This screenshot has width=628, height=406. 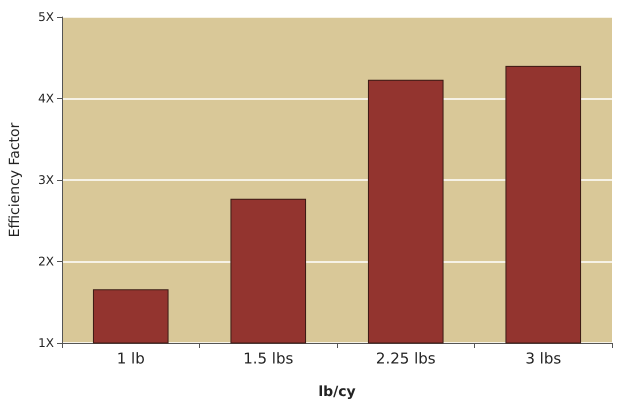 I want to click on y-tick-label: 1X, so click(x=46, y=343).